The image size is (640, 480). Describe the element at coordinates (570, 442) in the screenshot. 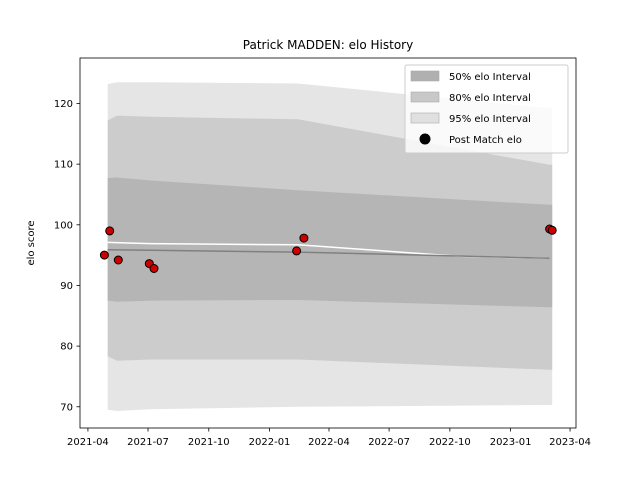

I see `x-tick-label: 2023-04` at that location.